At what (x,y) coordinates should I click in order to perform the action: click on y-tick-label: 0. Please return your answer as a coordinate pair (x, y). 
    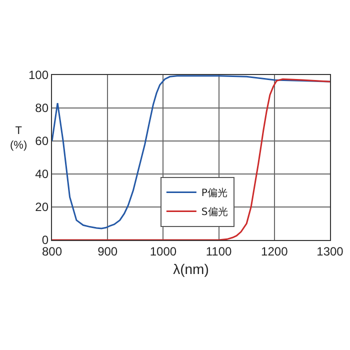
    Looking at the image, I should click on (45, 240).